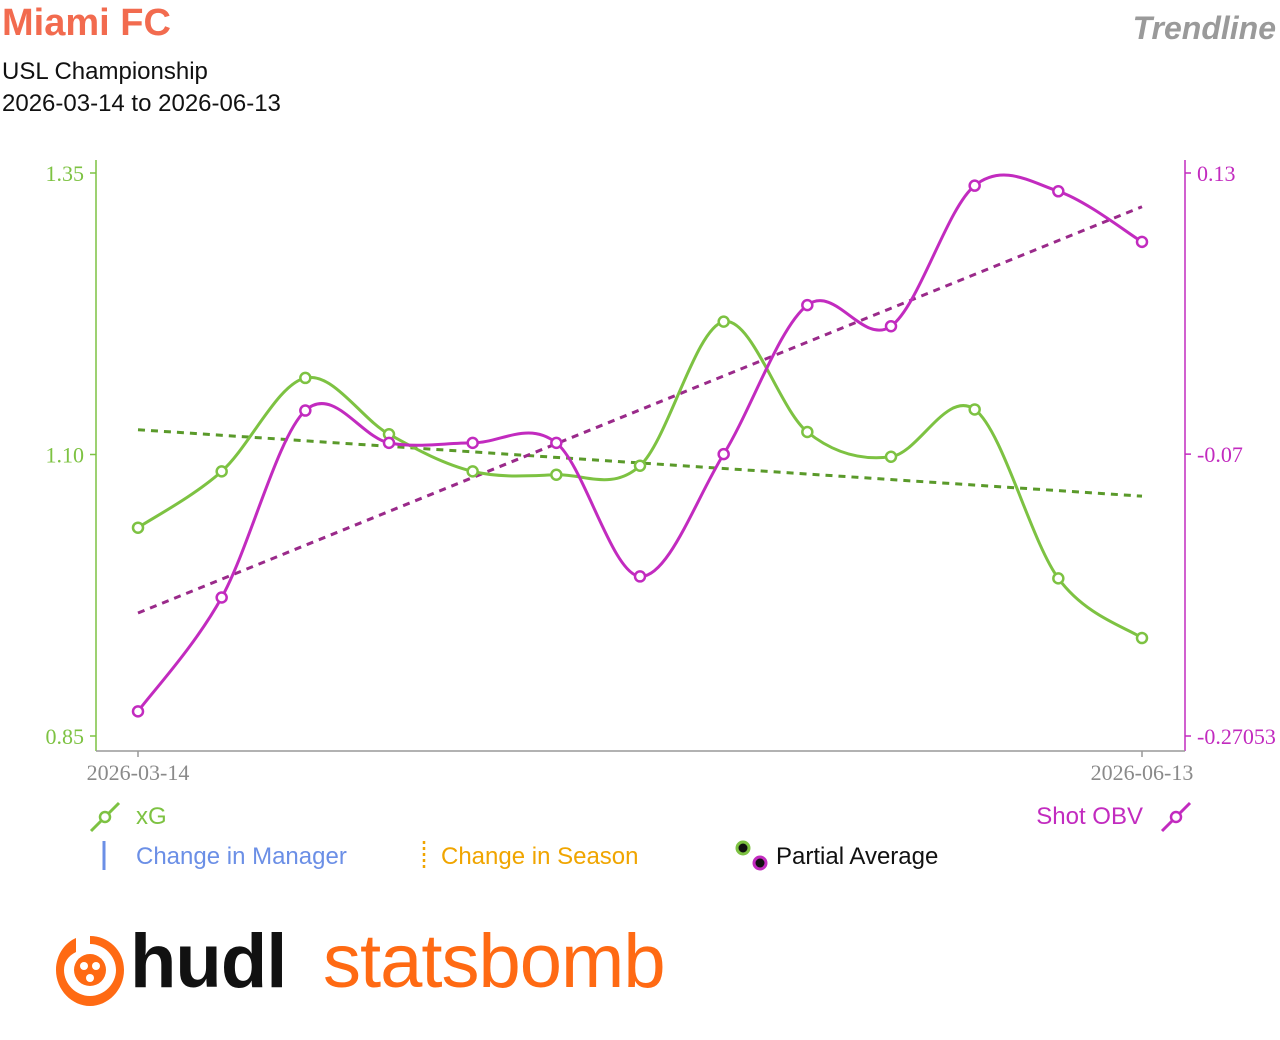 Image resolution: width=1280 pixels, height=1040 pixels. What do you see at coordinates (90, 971) in the screenshot?
I see `hudl-logo-icon` at bounding box center [90, 971].